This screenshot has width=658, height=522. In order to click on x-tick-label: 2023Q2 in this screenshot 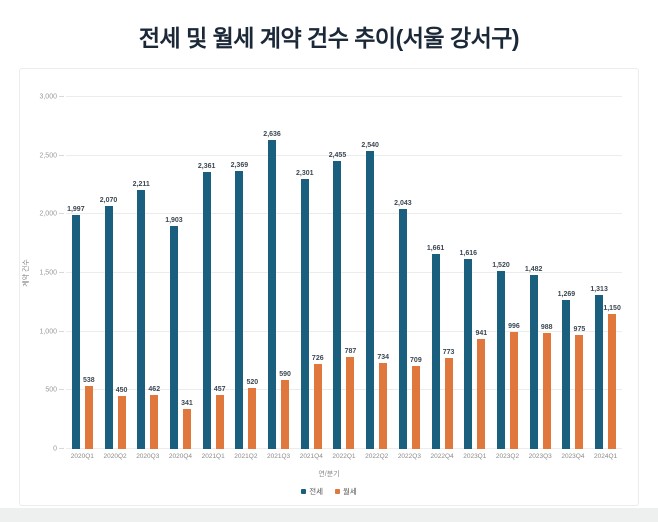, I will do `click(507, 456)`.